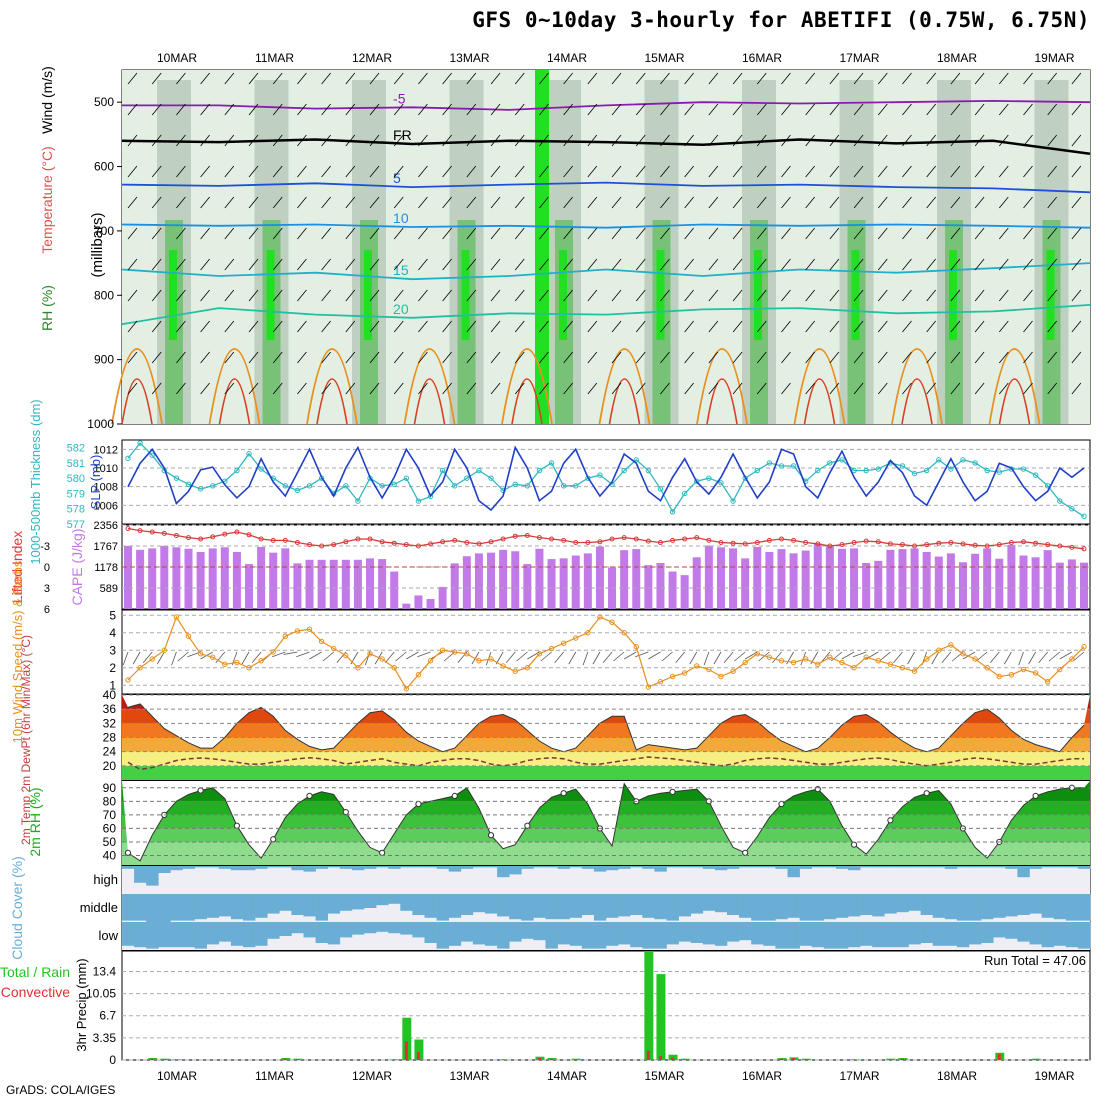 This screenshot has height=1100, width=1100. Describe the element at coordinates (419, 1049) in the screenshot. I see `precip-total-bar` at that location.